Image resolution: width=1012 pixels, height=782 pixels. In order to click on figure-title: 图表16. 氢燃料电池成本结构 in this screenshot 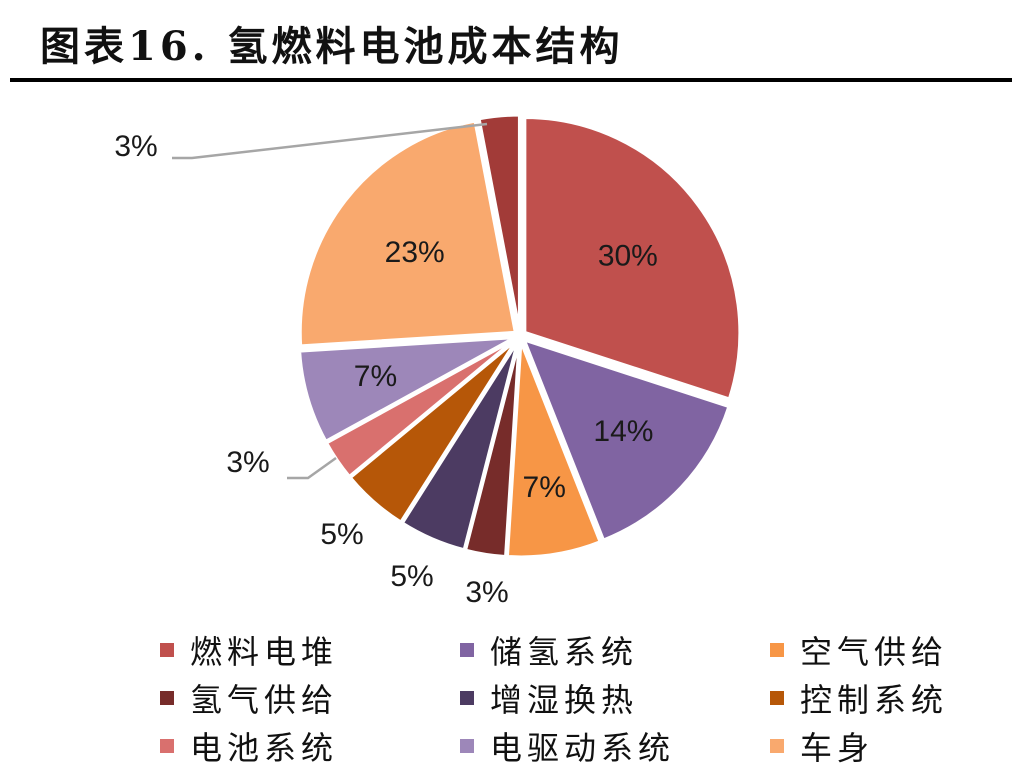, I will do `click(332, 46)`.